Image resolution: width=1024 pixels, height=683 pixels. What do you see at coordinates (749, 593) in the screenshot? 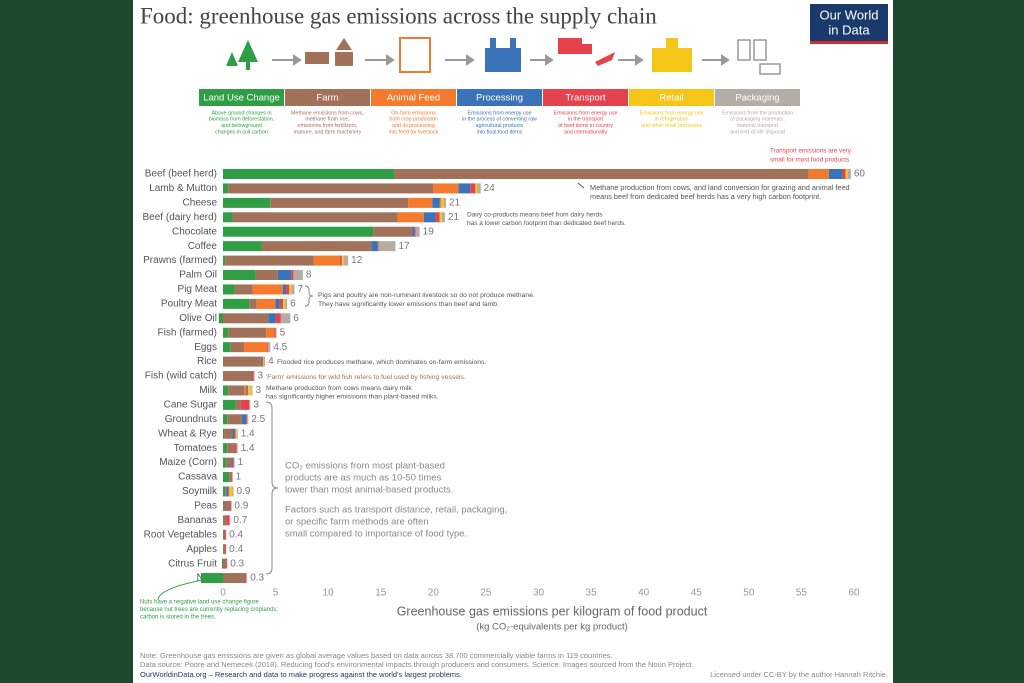
I see `x-tick-label: 50` at bounding box center [749, 593].